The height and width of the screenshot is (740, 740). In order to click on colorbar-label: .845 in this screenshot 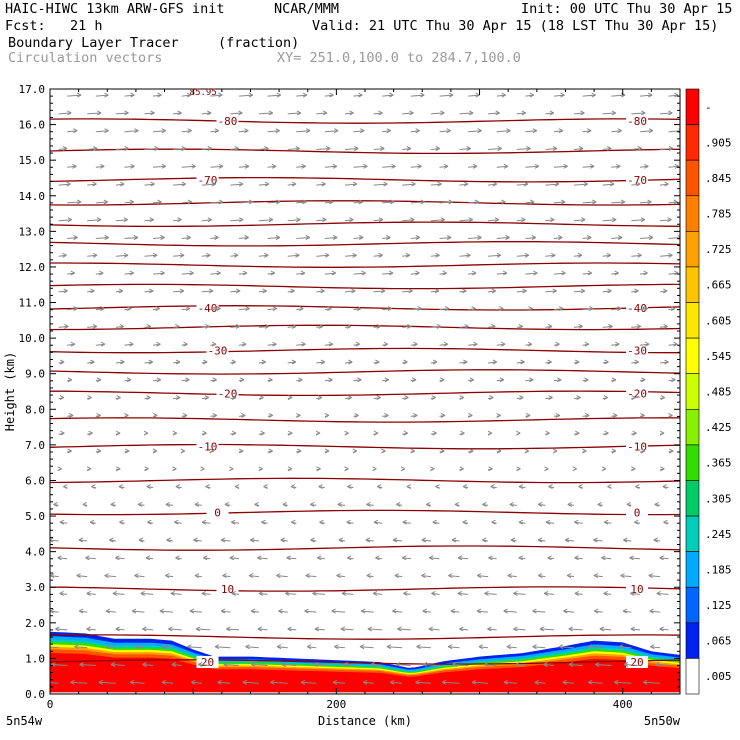, I will do `click(718, 178)`.